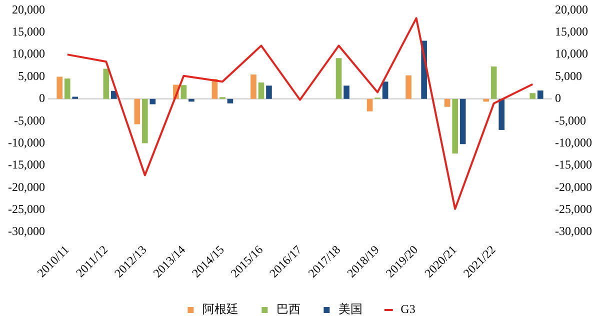 Image resolution: width=600 pixels, height=326 pixels. Describe the element at coordinates (41, 98) in the screenshot. I see `y-tick-label: 0` at that location.